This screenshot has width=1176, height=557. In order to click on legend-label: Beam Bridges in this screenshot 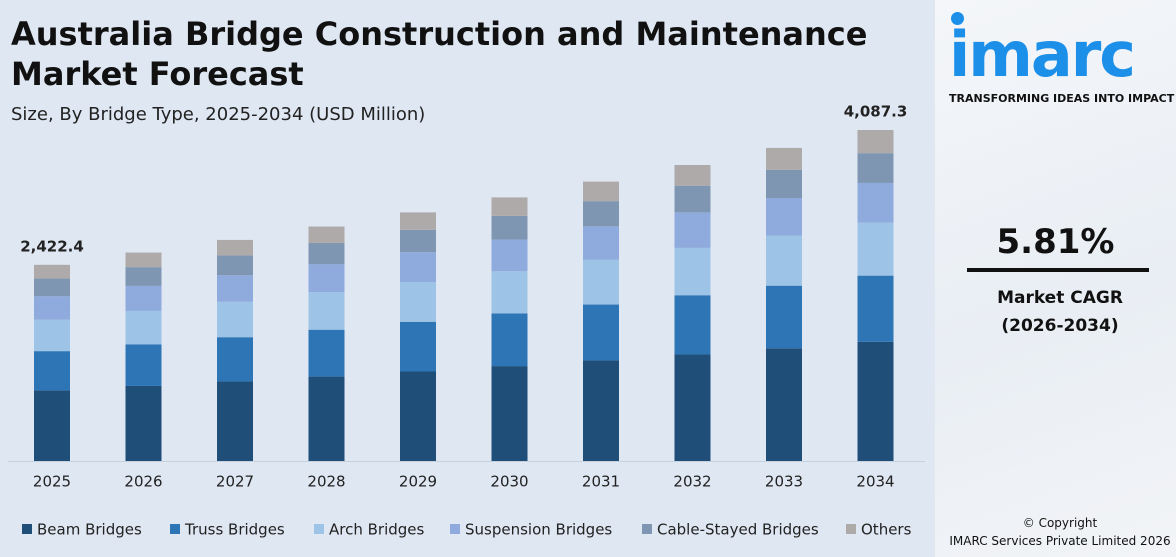, I will do `click(89, 530)`.